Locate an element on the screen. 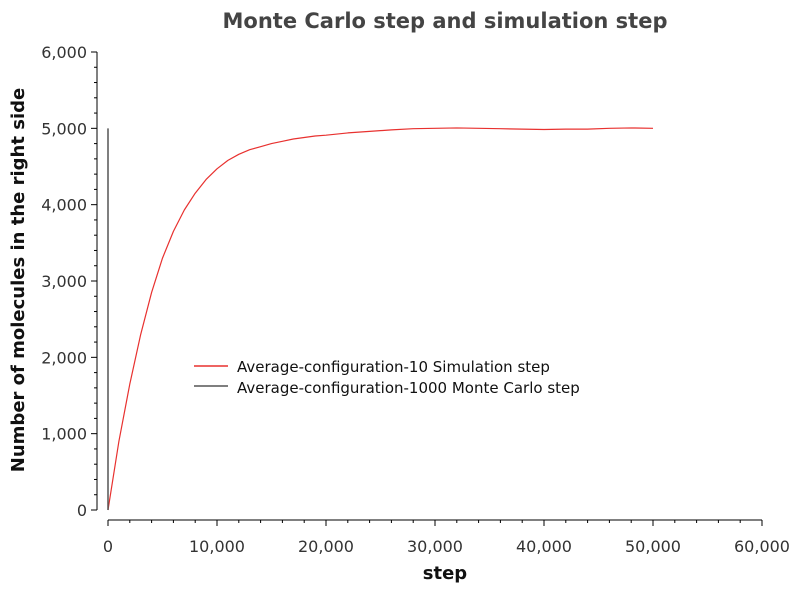  y-tick-label: 3,000 is located at coordinates (64, 281).